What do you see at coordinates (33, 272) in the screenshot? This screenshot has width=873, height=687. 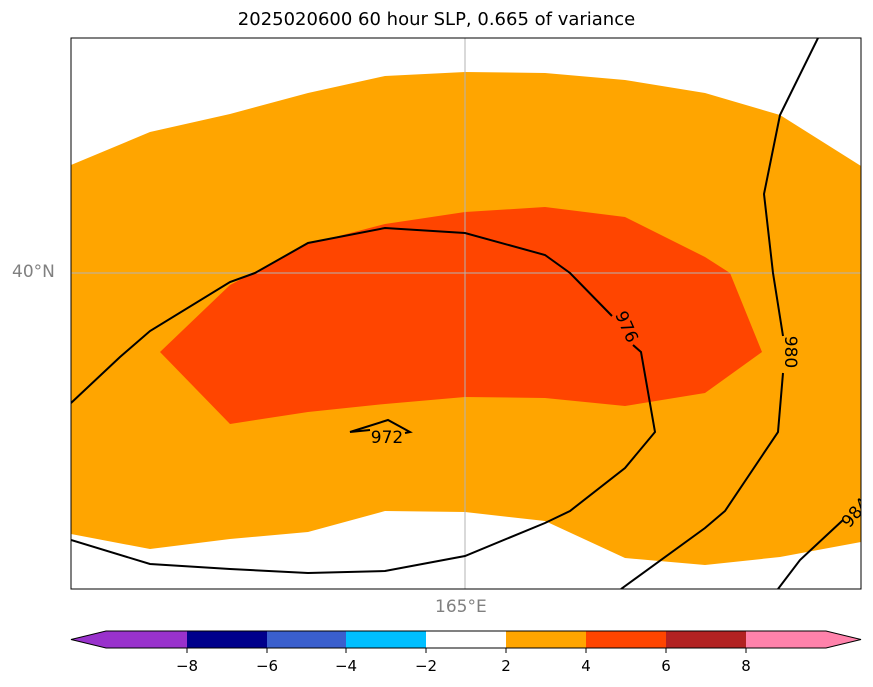 I see `lat-tick-label: 40°N` at bounding box center [33, 272].